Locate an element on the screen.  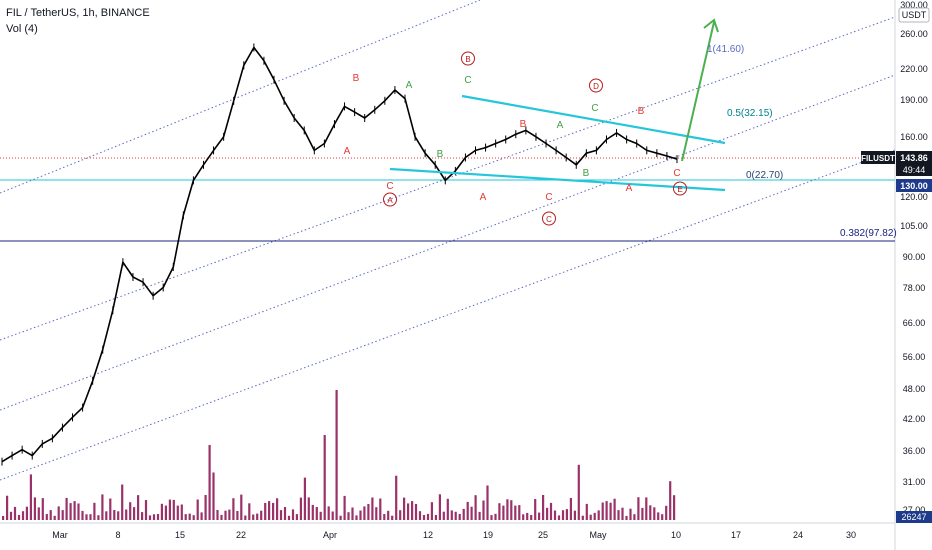
time-tick-label: 22 is located at coordinates (241, 535).